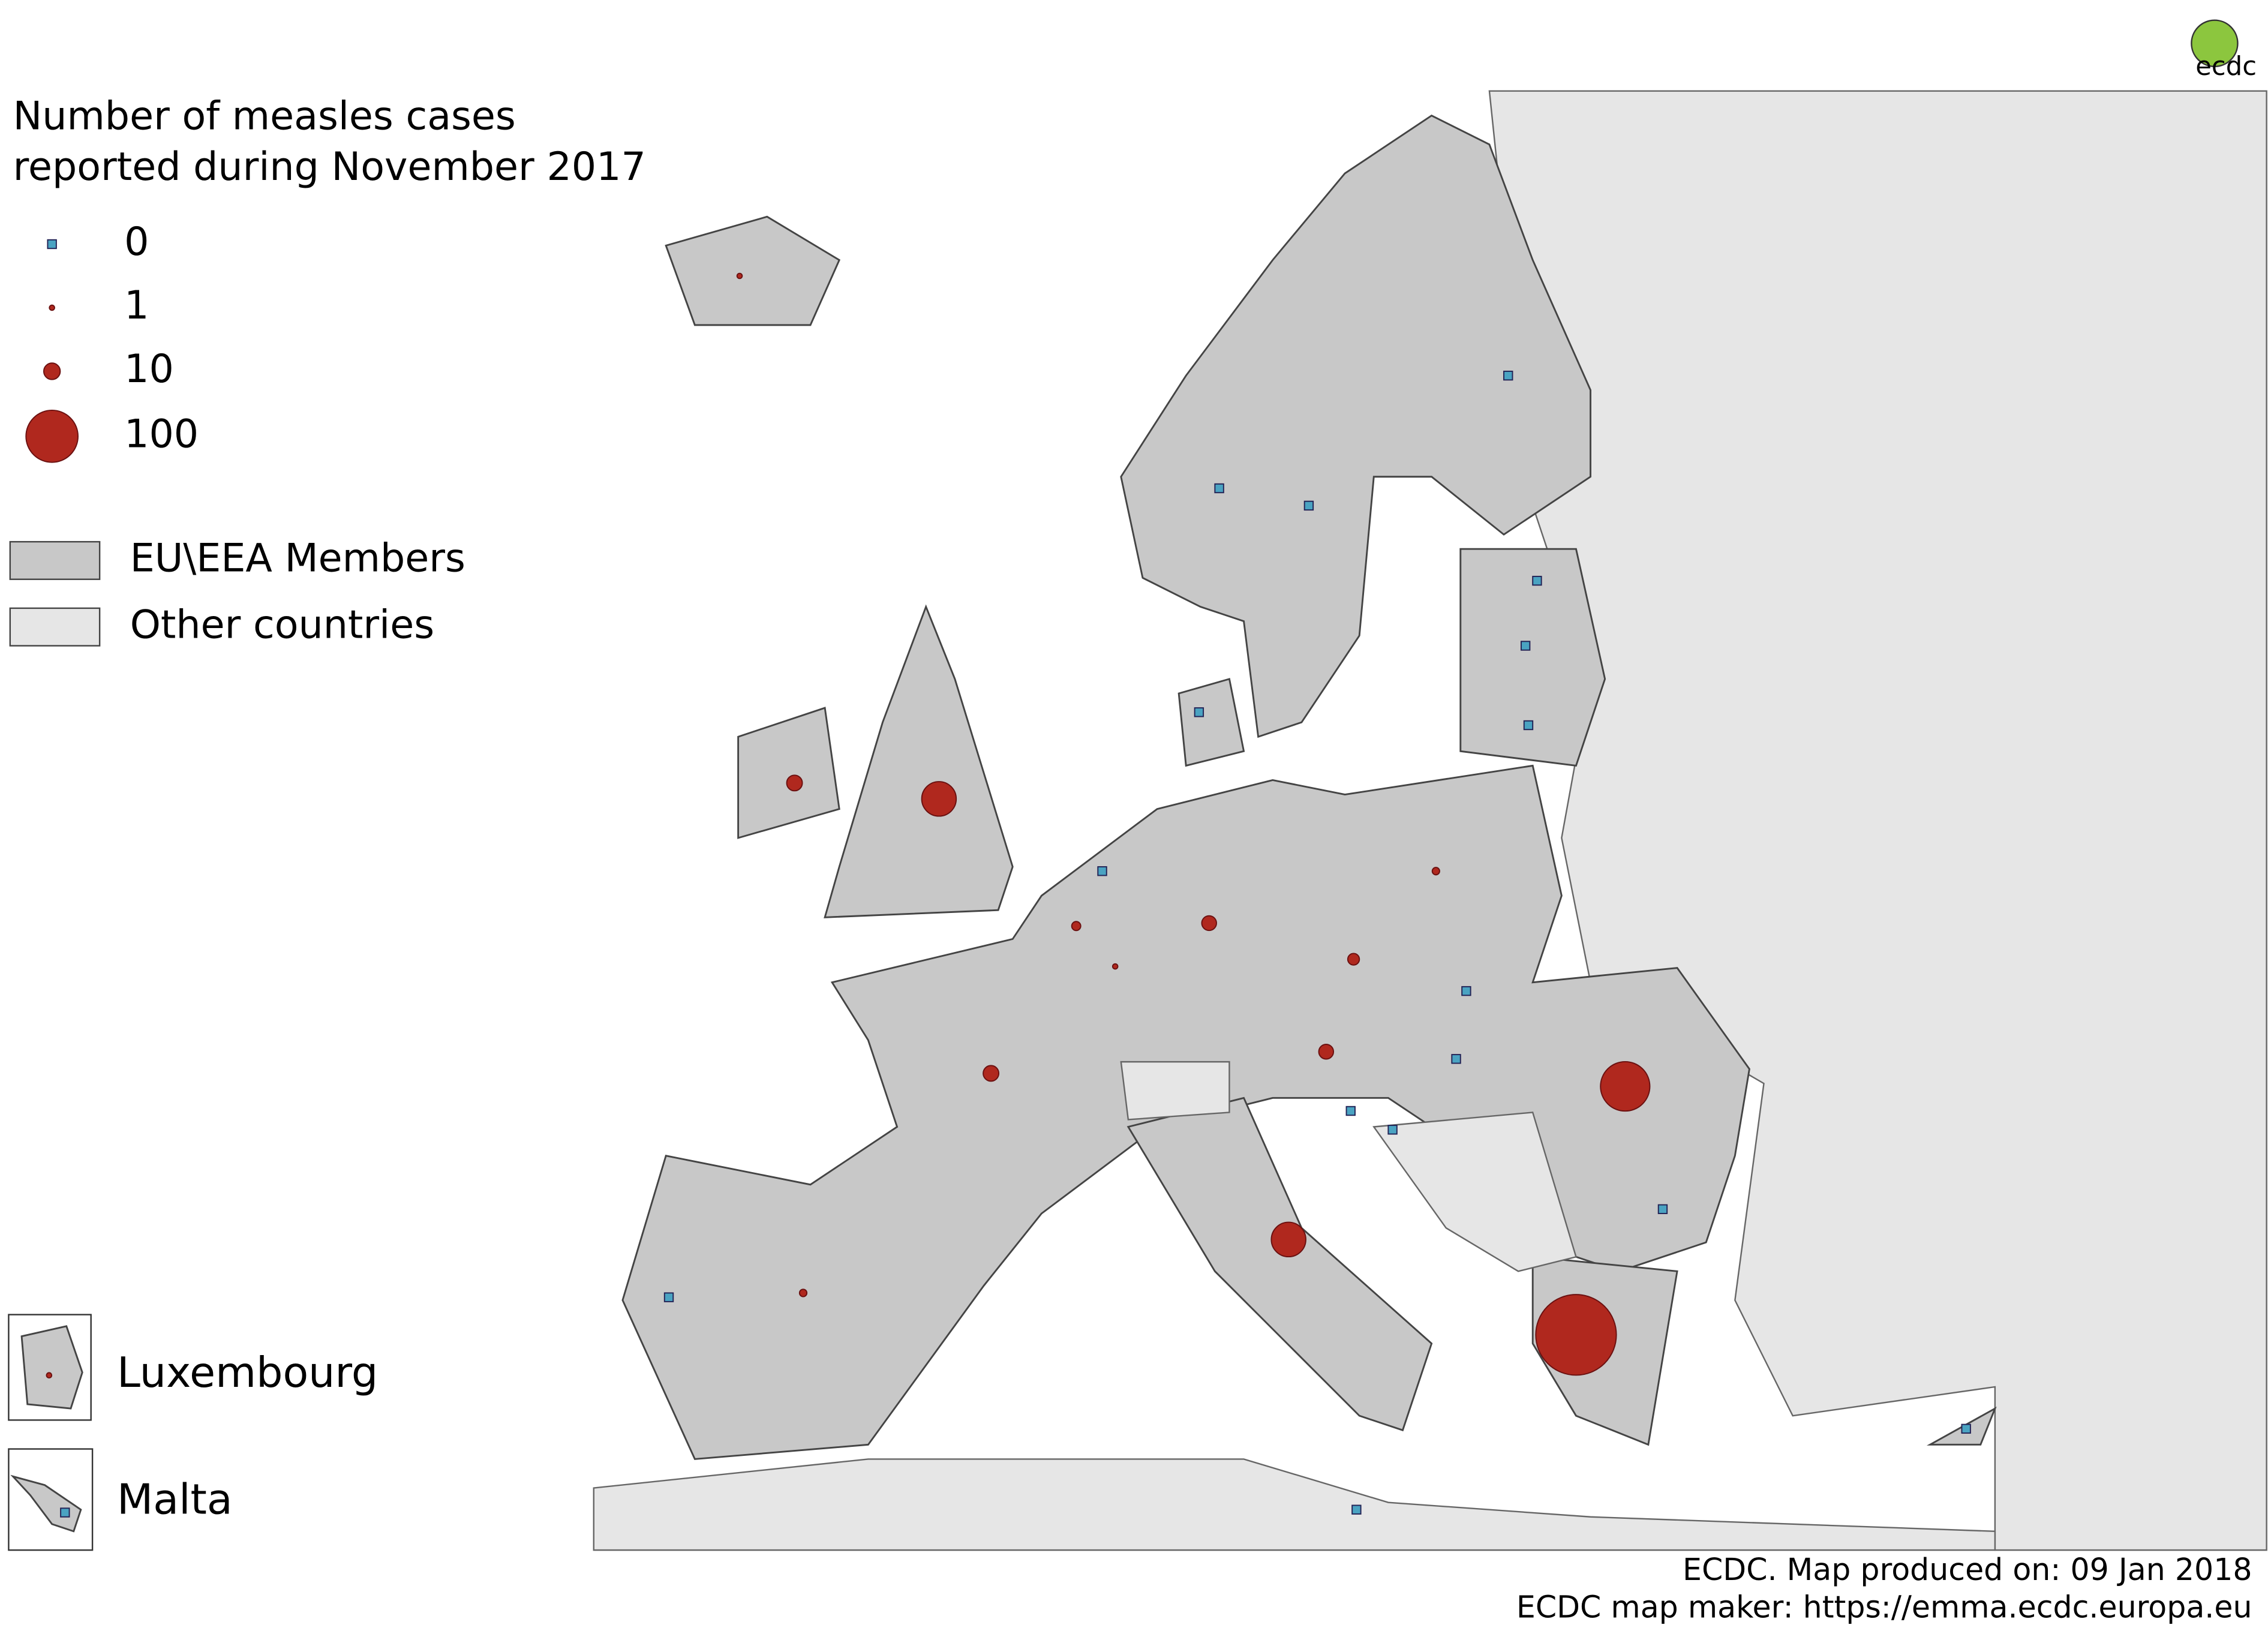 Image resolution: width=2268 pixels, height=1631 pixels. I want to click on legend-label: 100, so click(161, 433).